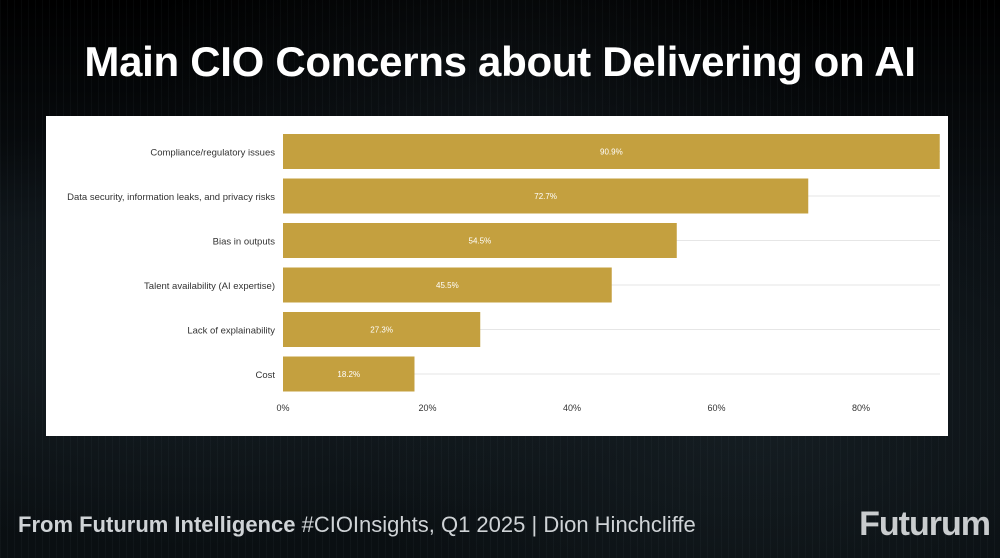  Describe the element at coordinates (282, 408) in the screenshot. I see `x-tick-label: 0%` at that location.